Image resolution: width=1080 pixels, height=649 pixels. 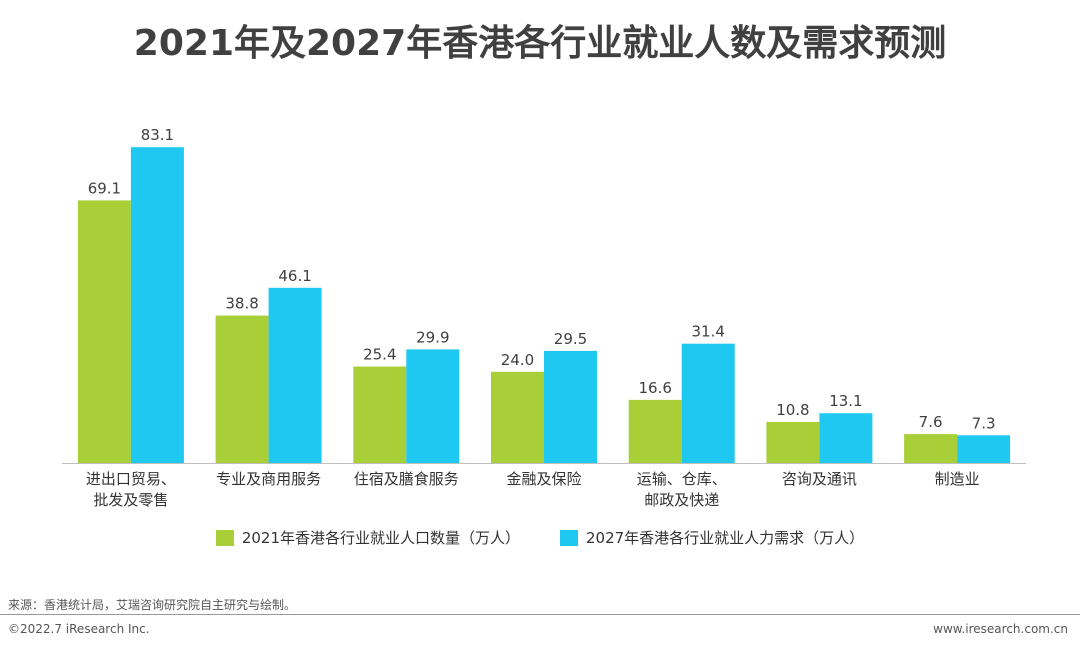 I want to click on data-label-2027-0: 83.1, so click(x=157, y=135).